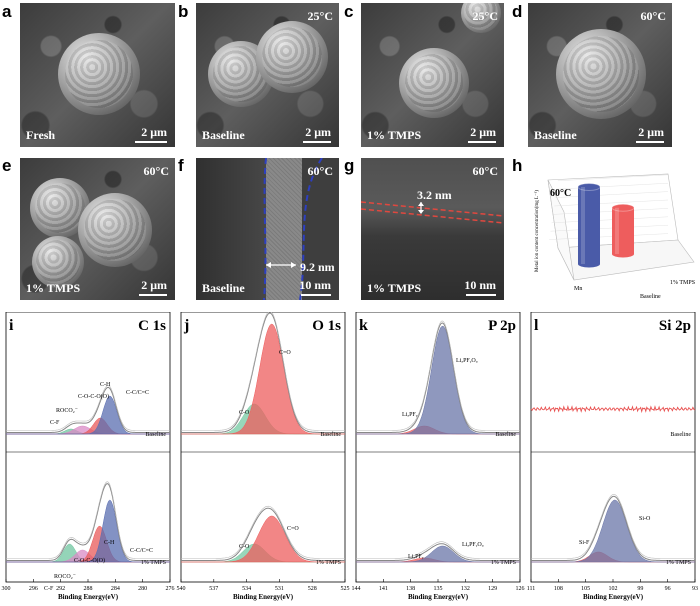 Image resolution: width=700 pixels, height=606 pixels. What do you see at coordinates (558, 589) in the screenshot?
I see `tick-label: 108` at bounding box center [558, 589].